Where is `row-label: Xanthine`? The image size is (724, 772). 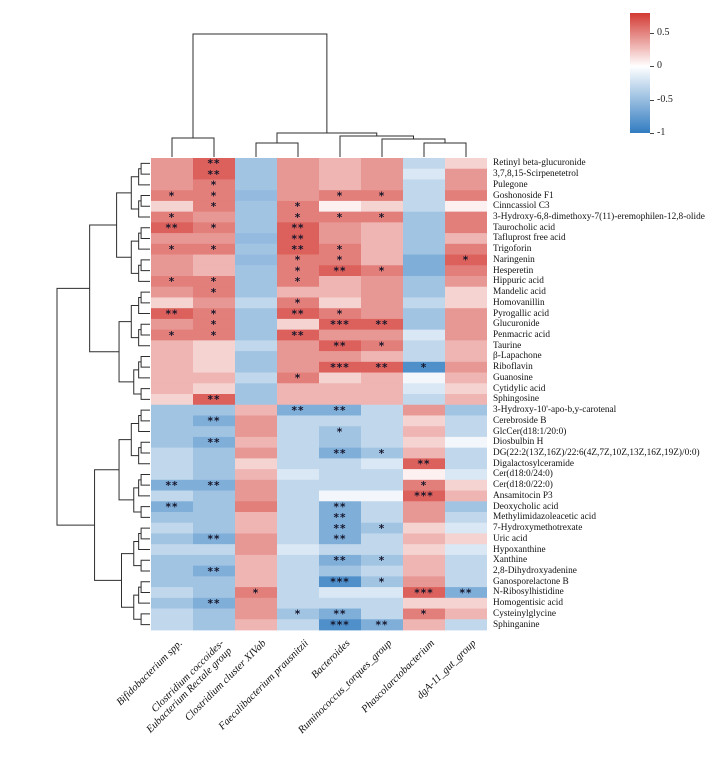
row-label: Xanthine is located at coordinates (510, 560).